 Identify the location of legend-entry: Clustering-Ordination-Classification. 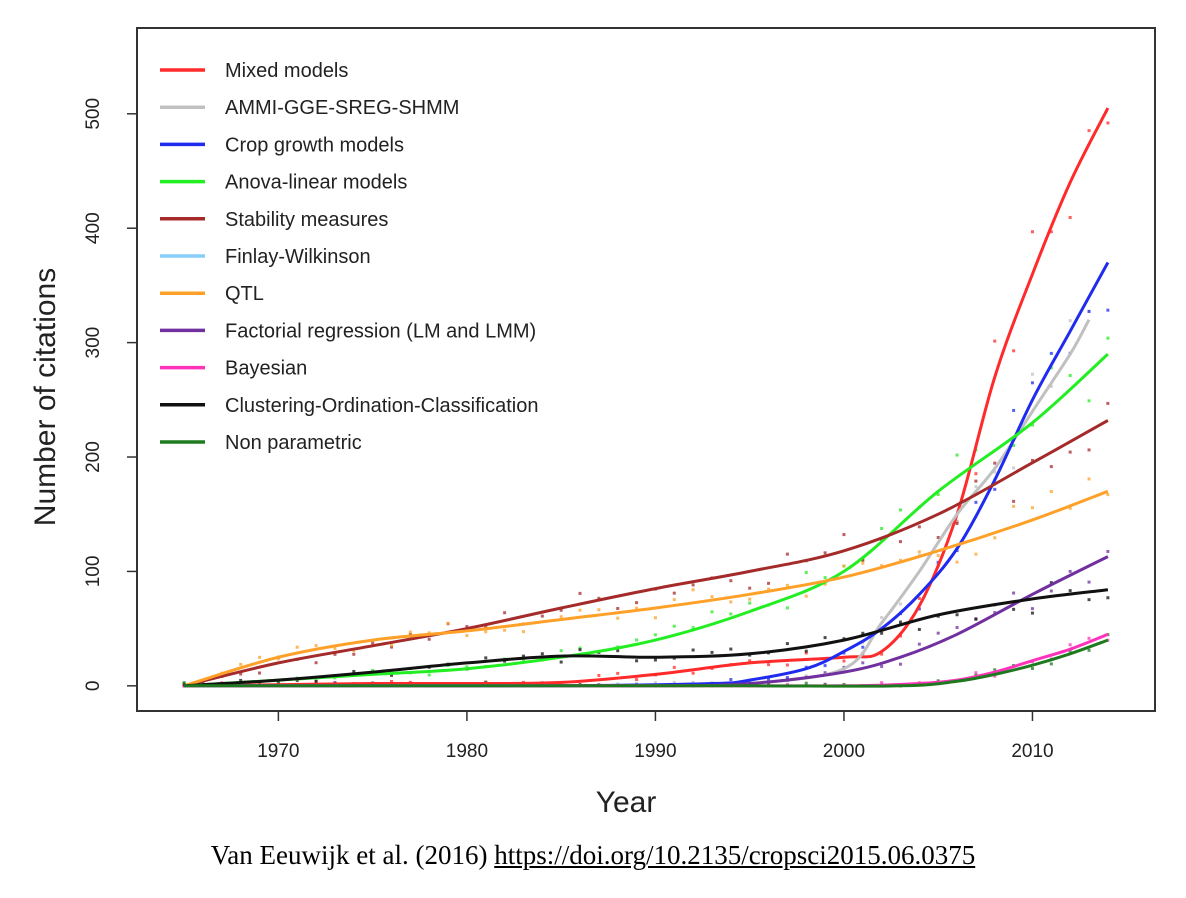
(381, 406).